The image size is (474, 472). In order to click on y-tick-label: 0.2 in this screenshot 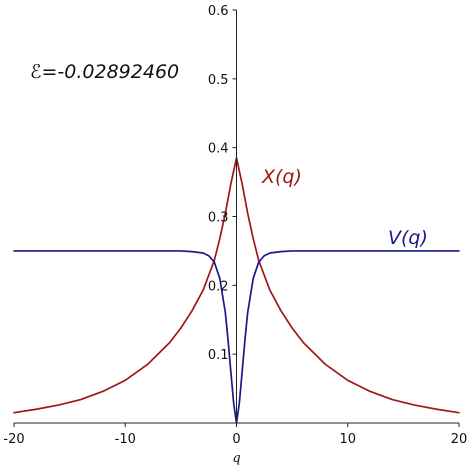, I will do `click(218, 286)`.